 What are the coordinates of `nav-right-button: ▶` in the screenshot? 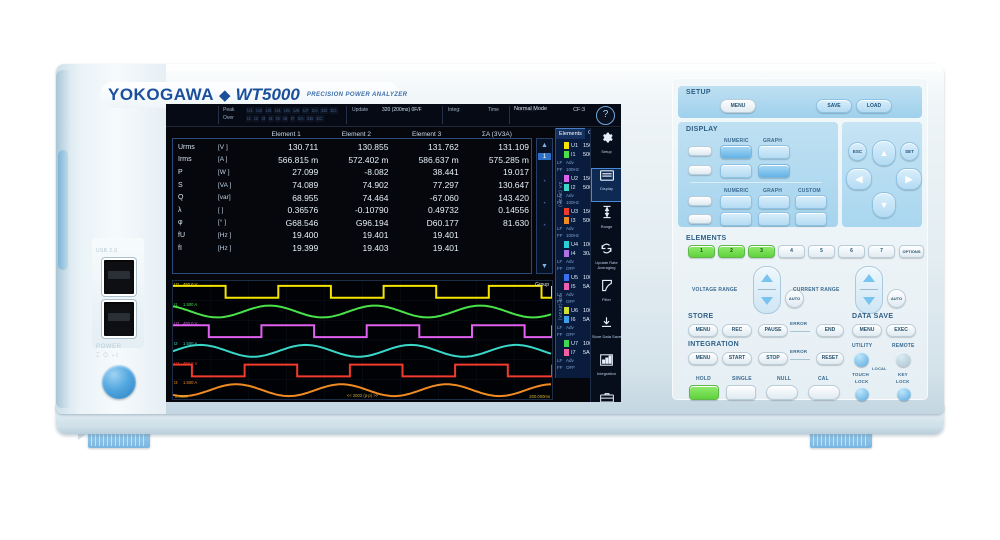 It's located at (909, 179).